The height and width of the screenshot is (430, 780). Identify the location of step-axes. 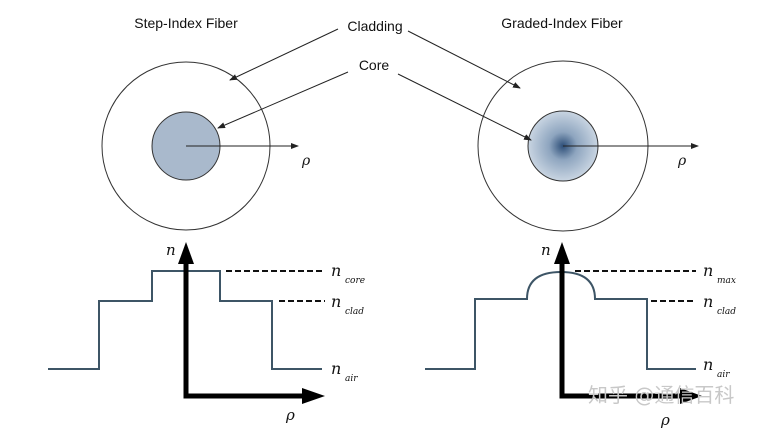
(244, 330).